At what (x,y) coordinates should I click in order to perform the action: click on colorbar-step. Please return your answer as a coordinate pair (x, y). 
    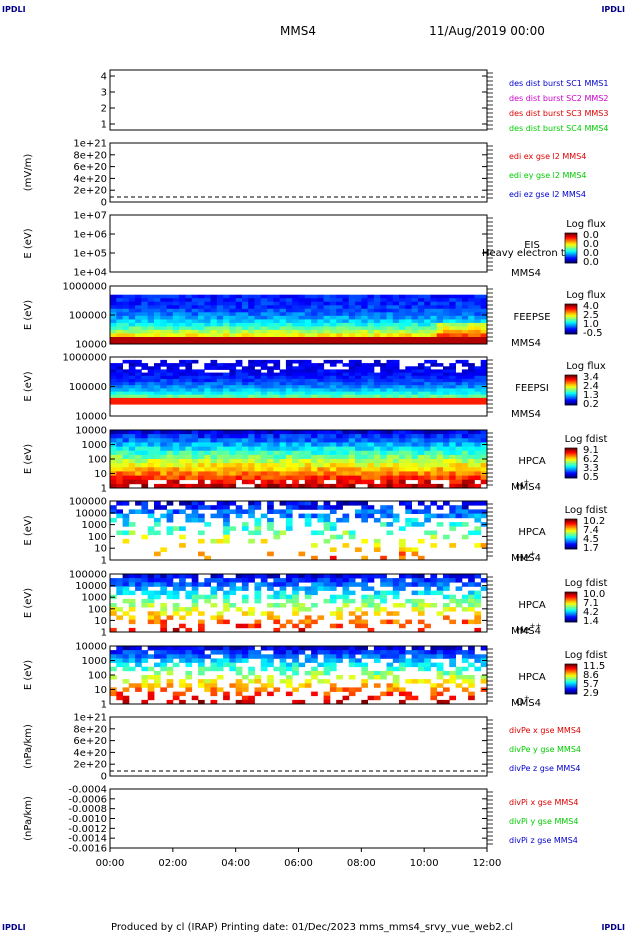
    Looking at the image, I should click on (571, 241).